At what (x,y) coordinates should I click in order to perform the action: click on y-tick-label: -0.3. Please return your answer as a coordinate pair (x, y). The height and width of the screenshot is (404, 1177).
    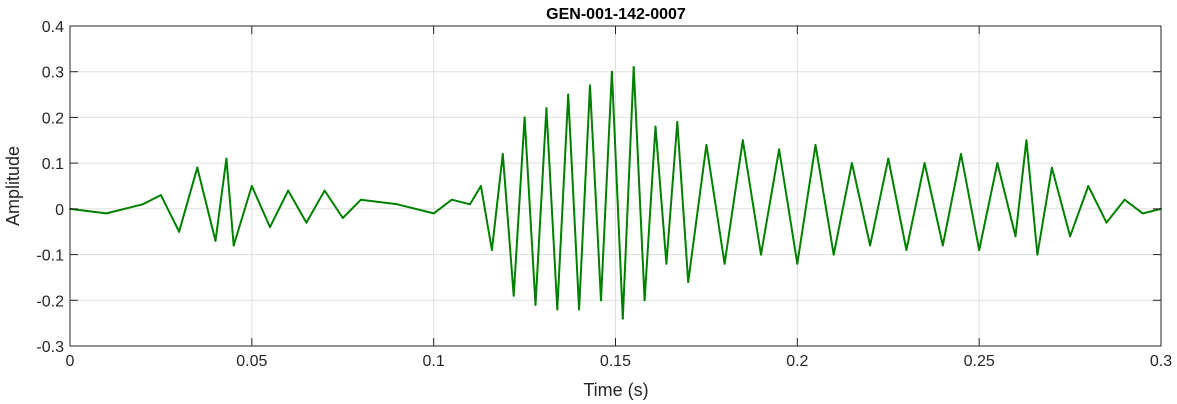
    Looking at the image, I should click on (50, 347).